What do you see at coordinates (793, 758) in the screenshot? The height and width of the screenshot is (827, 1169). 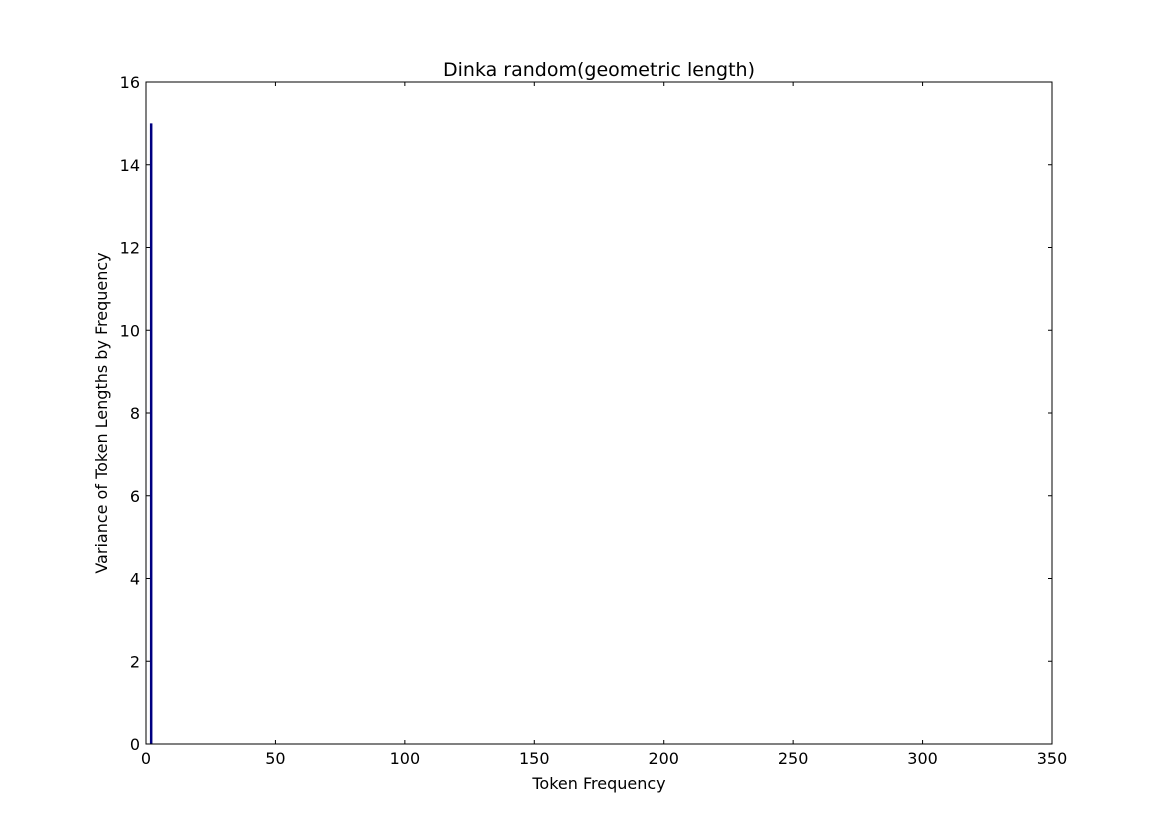 I see `x-tick-label: 250` at bounding box center [793, 758].